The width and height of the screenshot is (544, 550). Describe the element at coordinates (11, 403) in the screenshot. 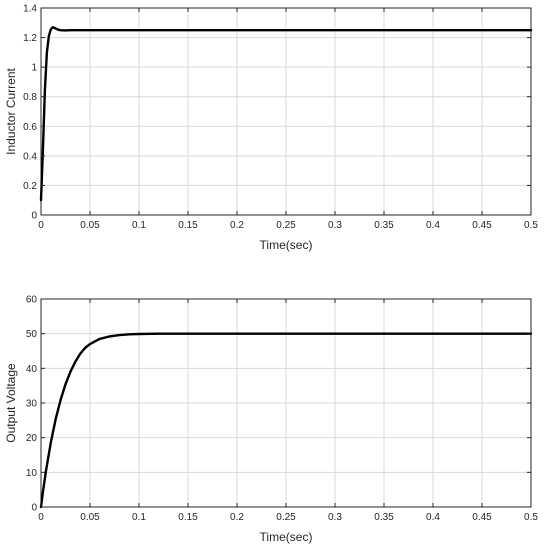

I see `y-axis-label: Output Voltage` at that location.